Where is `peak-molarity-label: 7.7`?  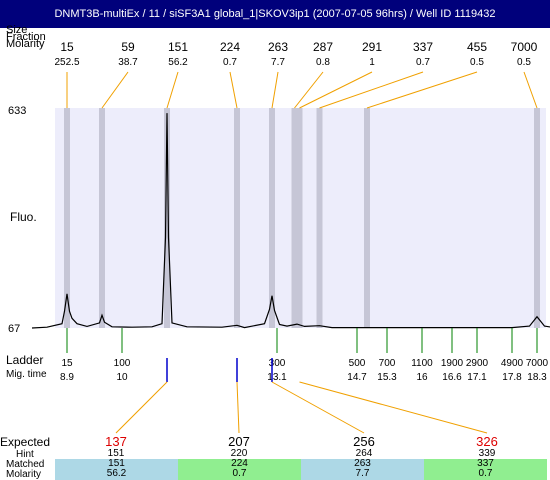 peak-molarity-label: 7.7 is located at coordinates (278, 62).